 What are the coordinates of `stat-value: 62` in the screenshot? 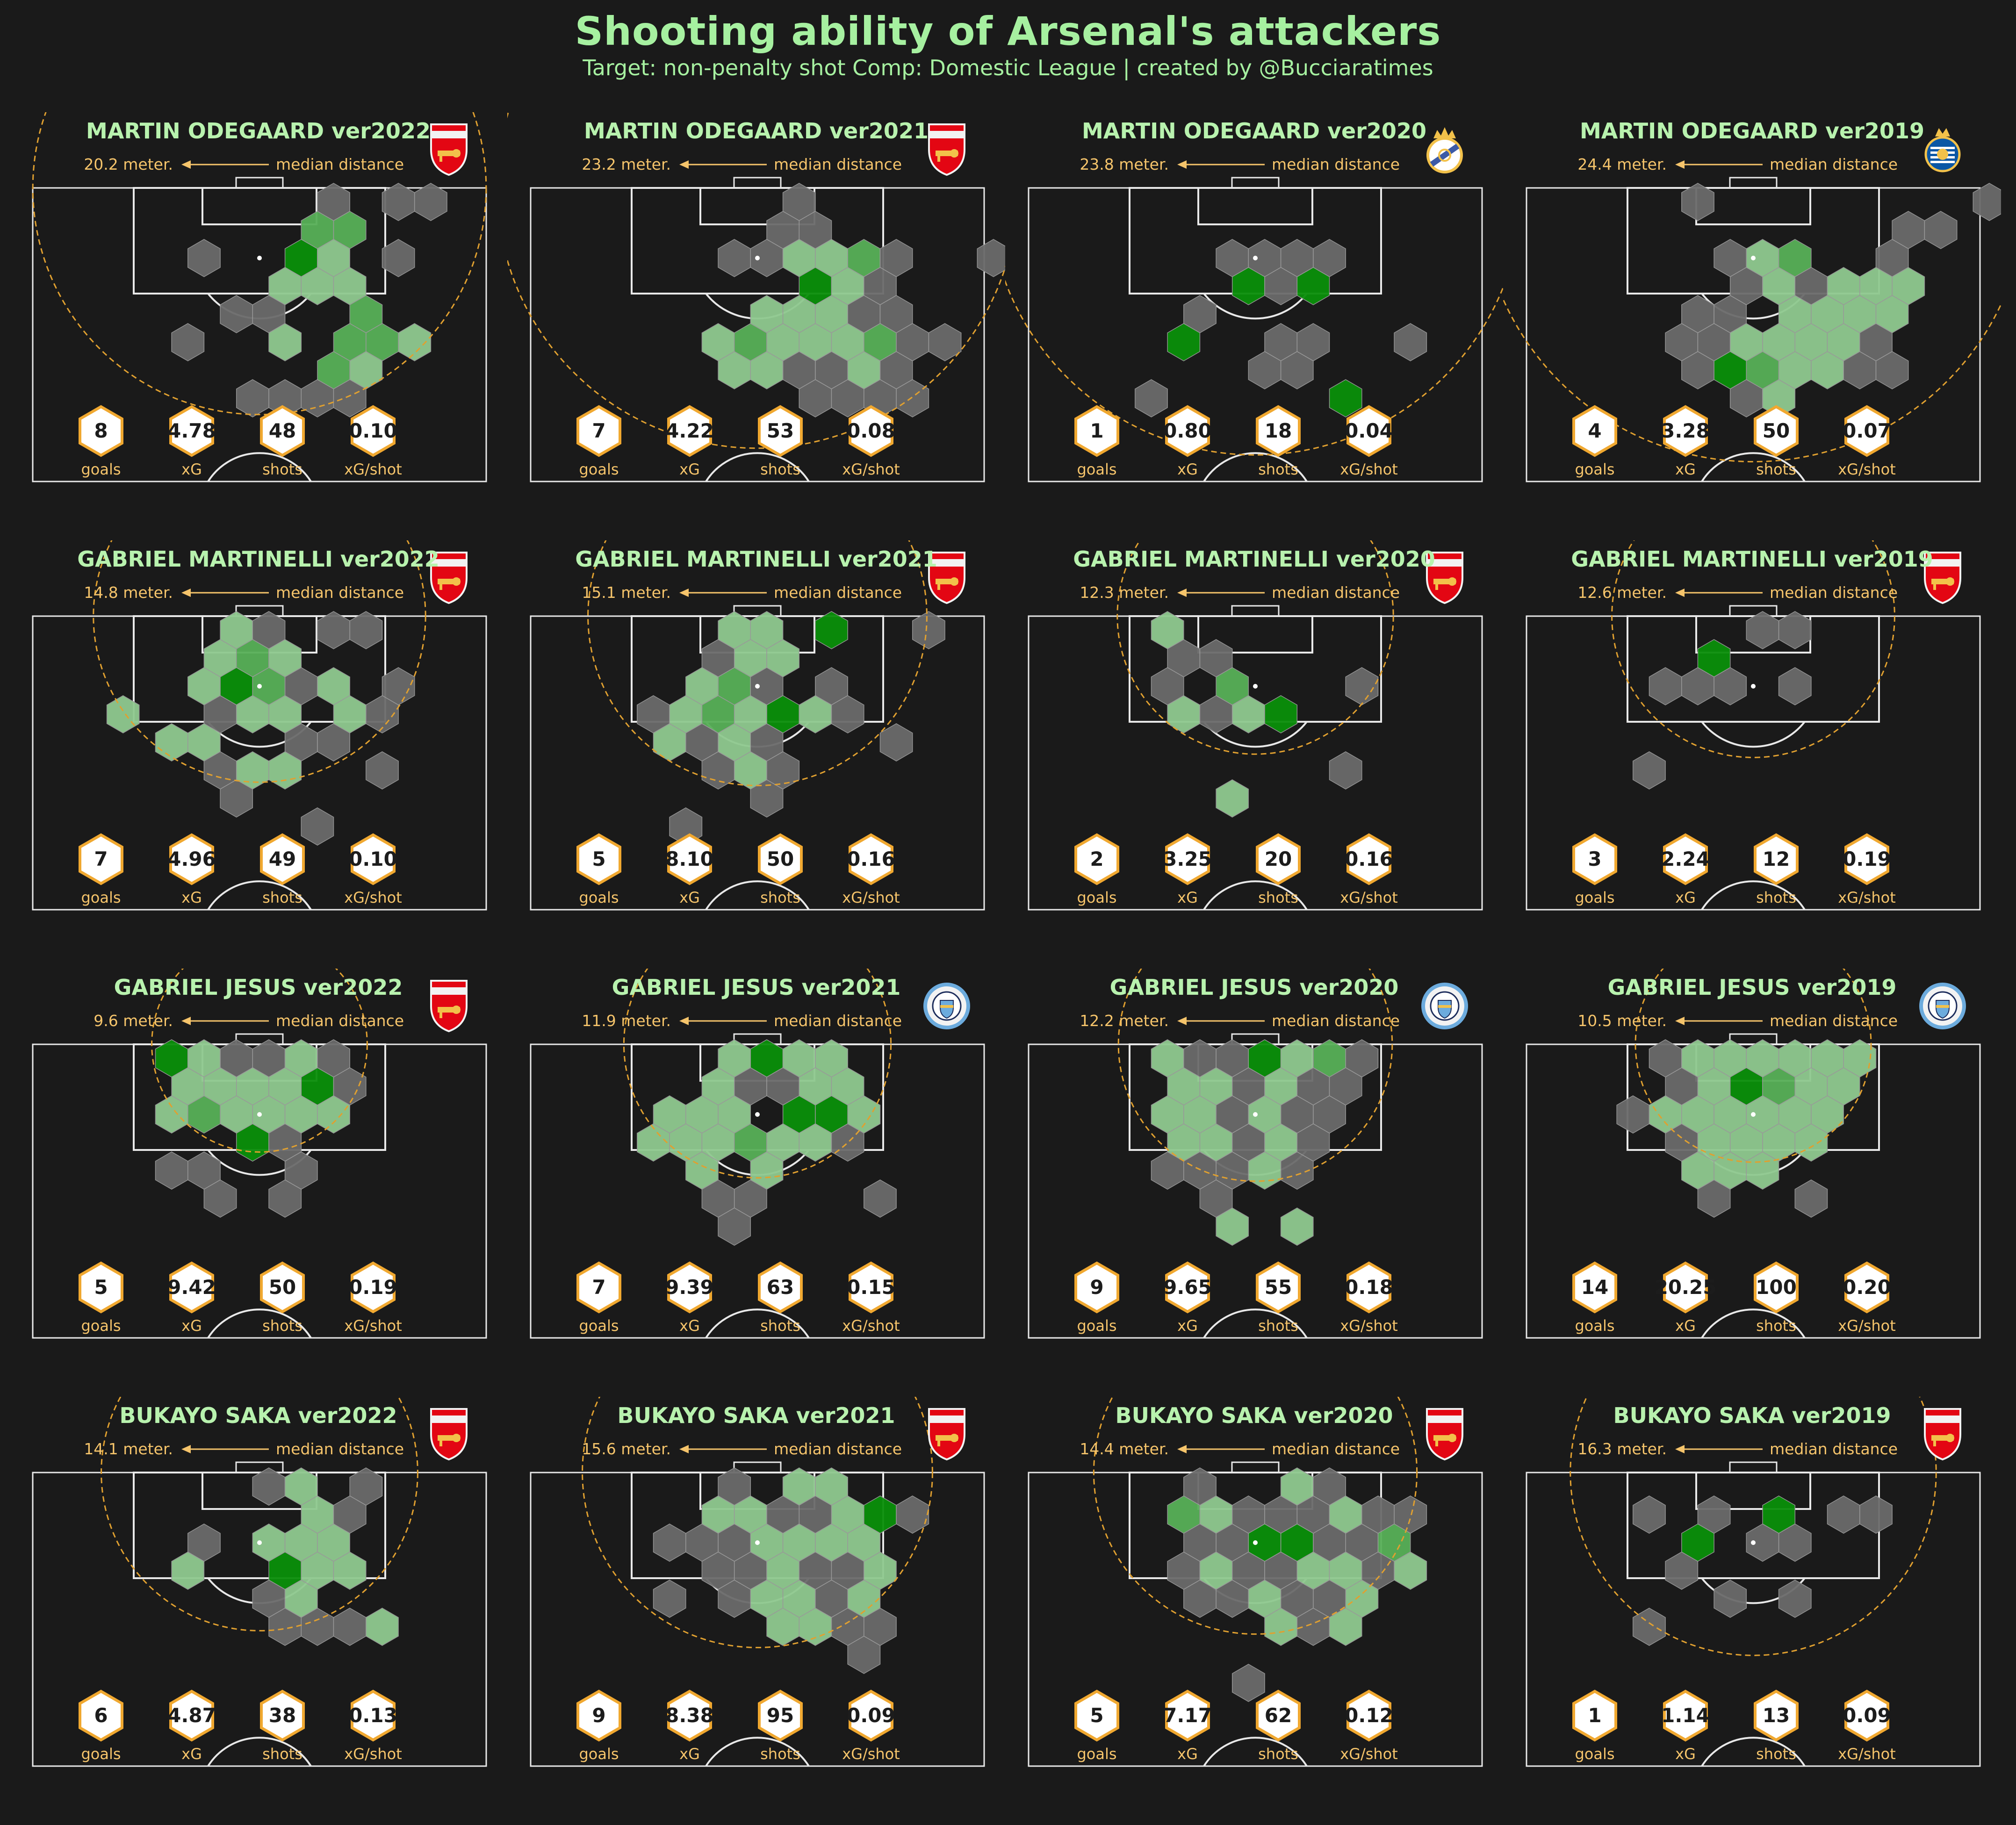 It's located at (1278, 1715).